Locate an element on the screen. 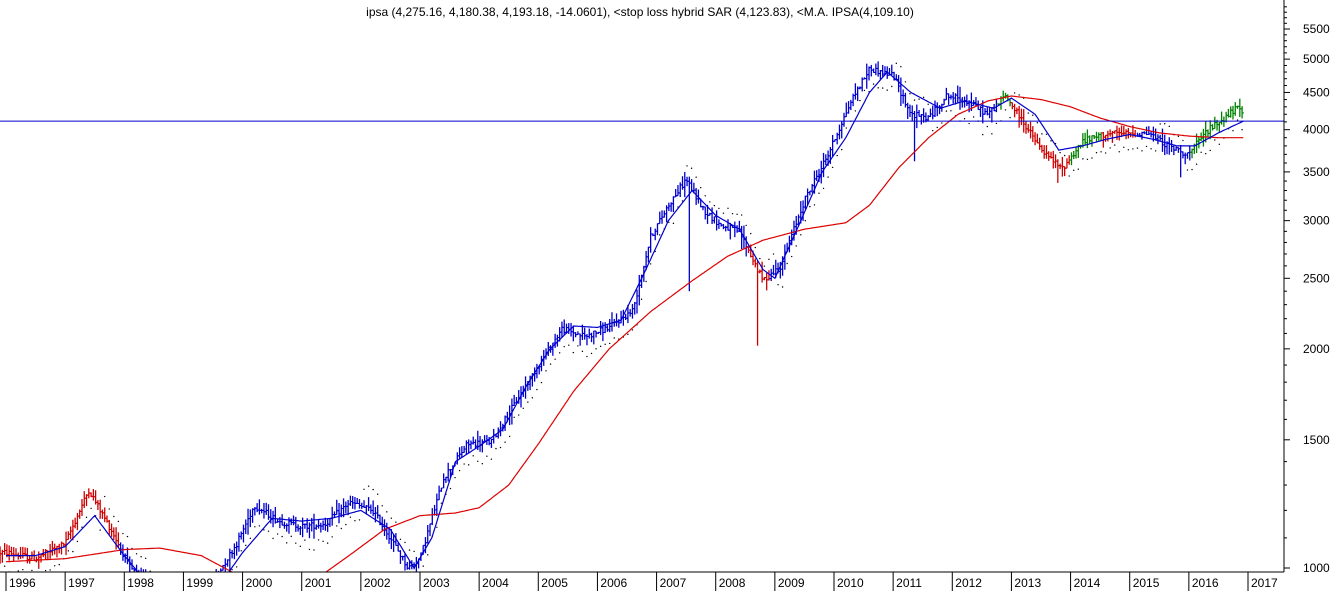 Image resolution: width=1336 pixels, height=596 pixels. x-tick-label: 1996 is located at coordinates (22, 583).